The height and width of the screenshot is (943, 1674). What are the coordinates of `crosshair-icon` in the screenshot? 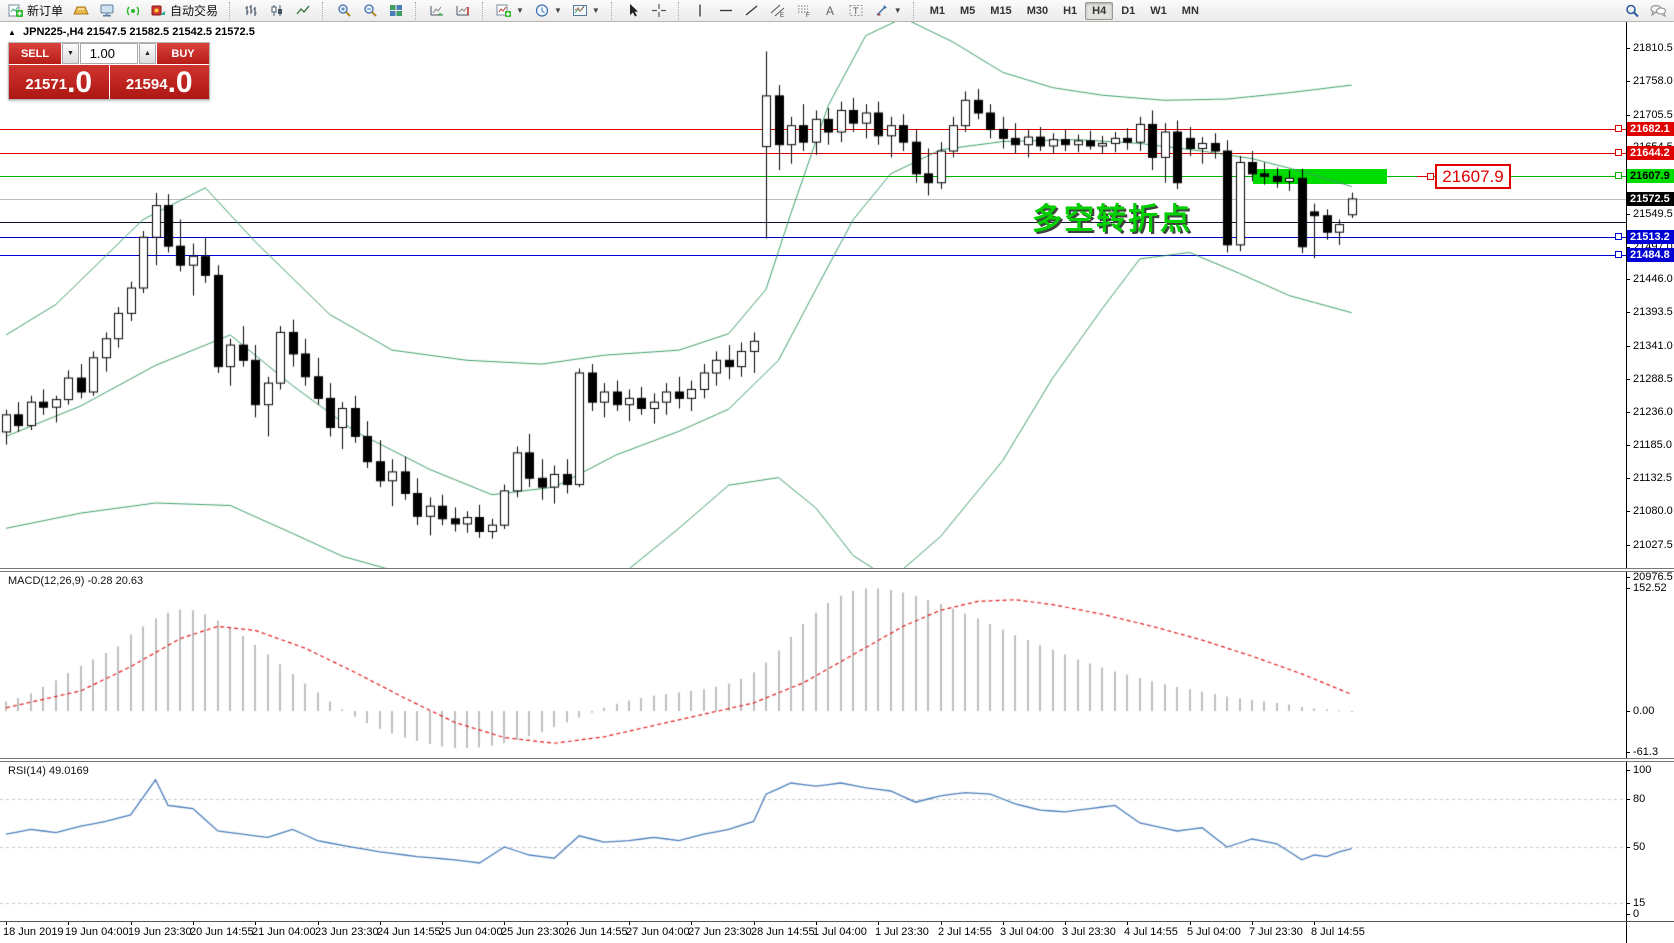 It's located at (658, 10).